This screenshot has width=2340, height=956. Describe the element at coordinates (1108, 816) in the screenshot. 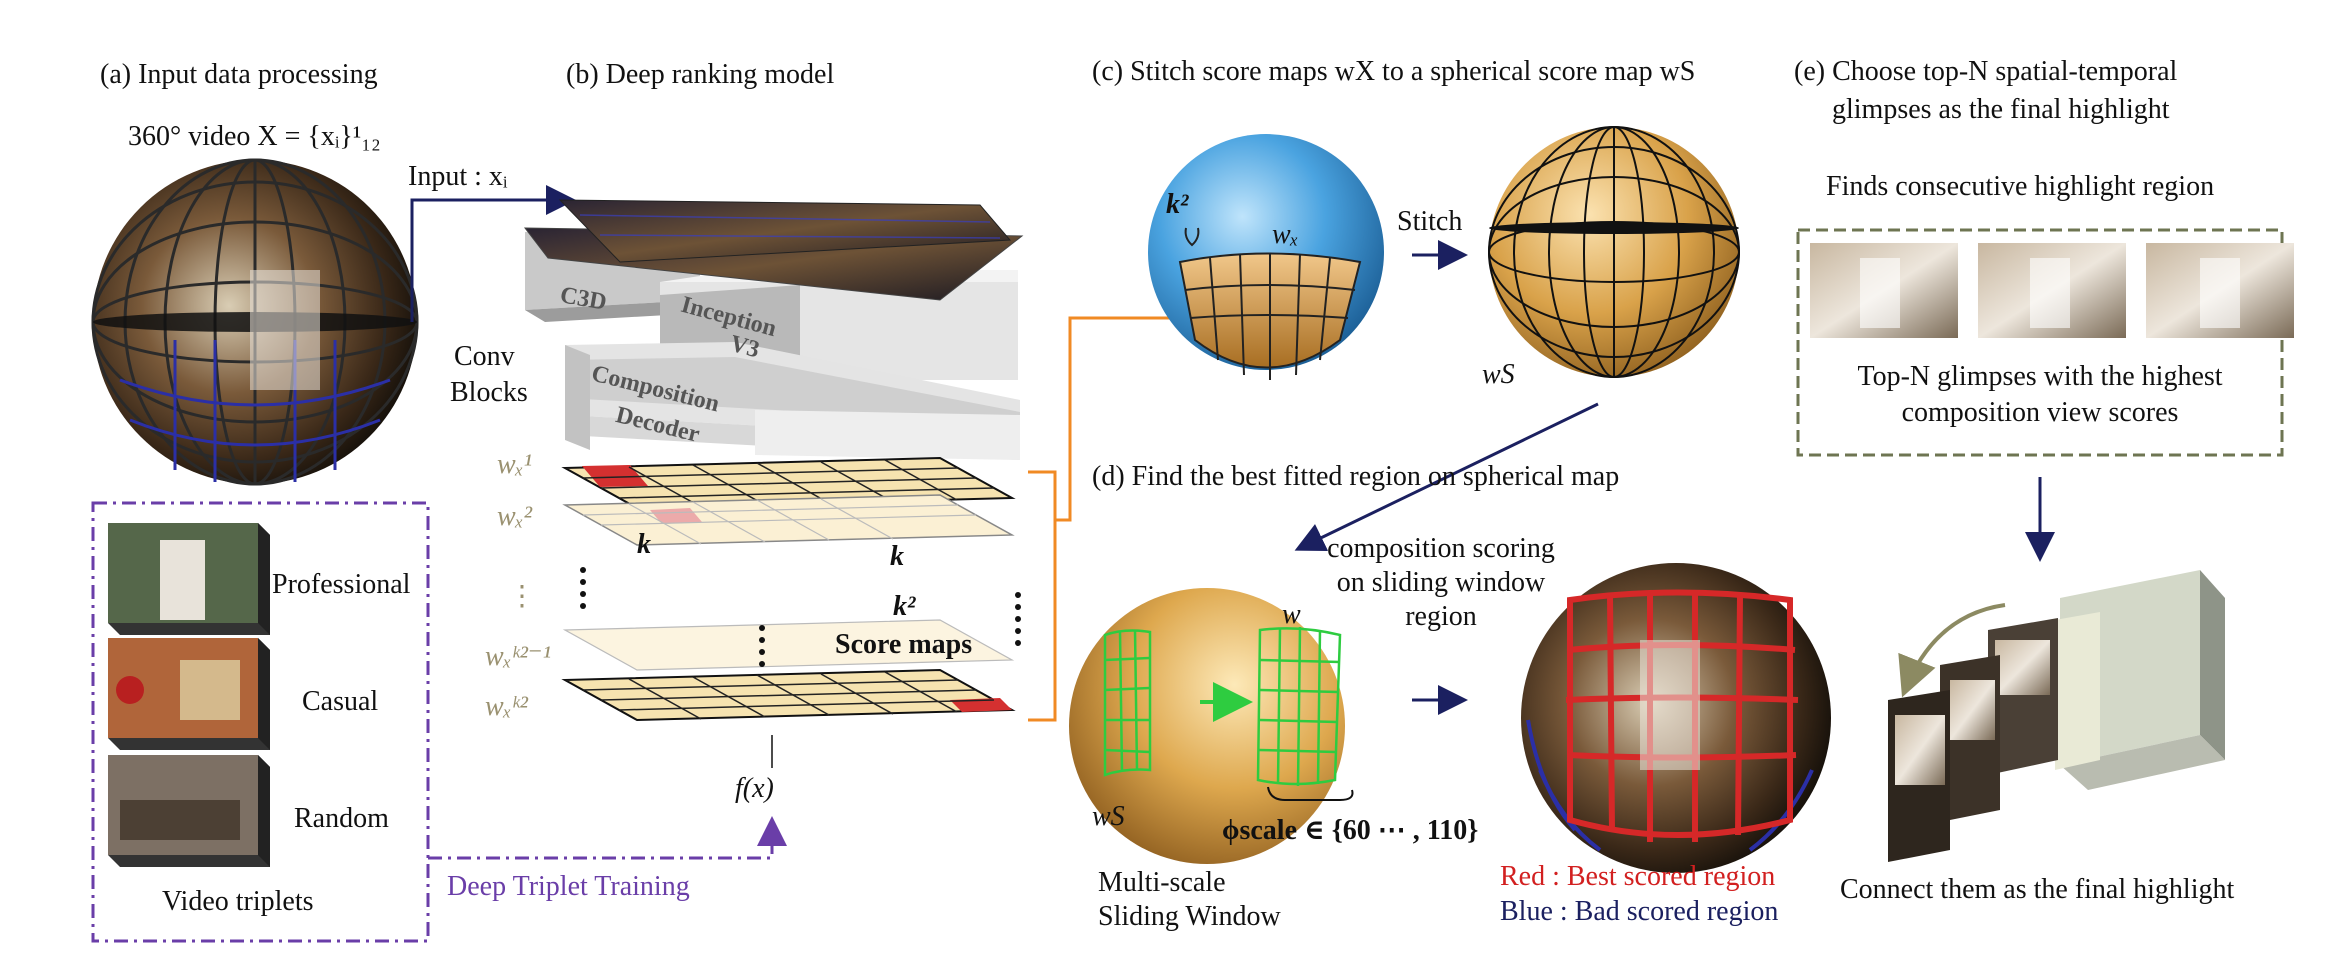

I see `sliding-ws-label: wS` at that location.